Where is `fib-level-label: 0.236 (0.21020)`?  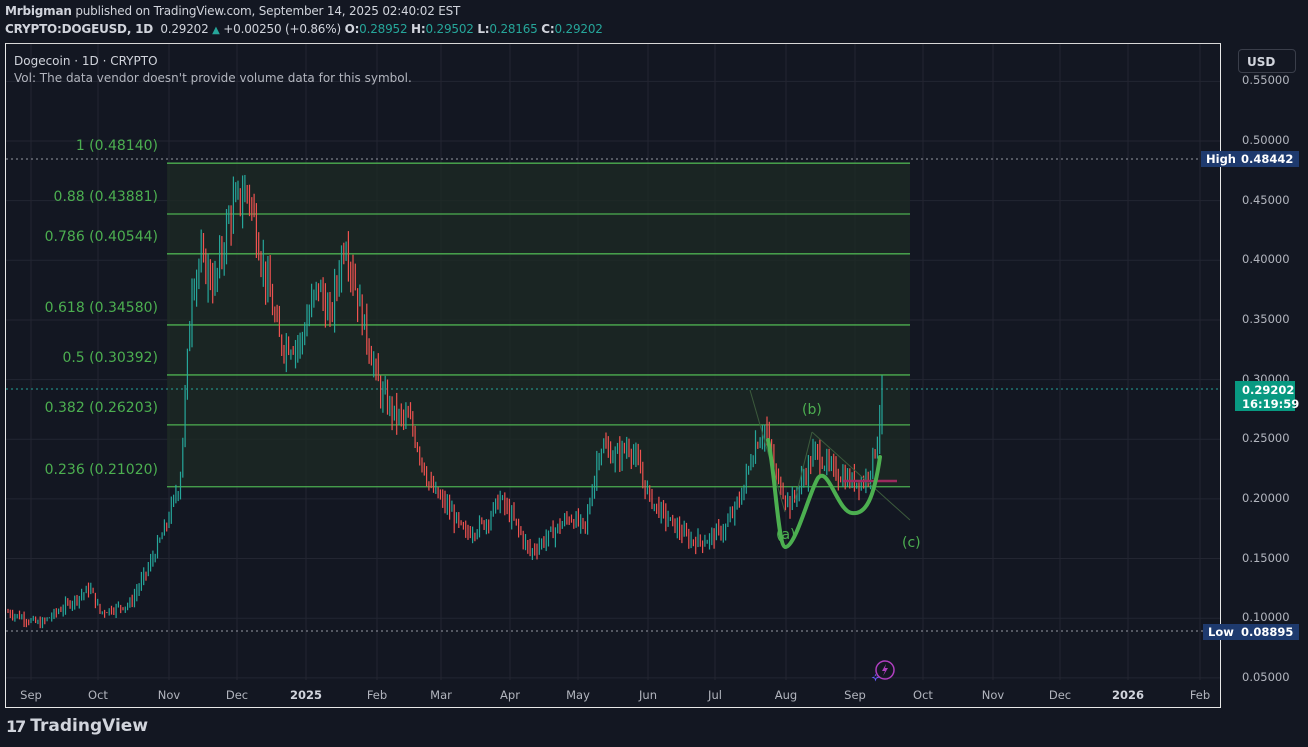
fib-level-label: 0.236 (0.21020) is located at coordinates (101, 469).